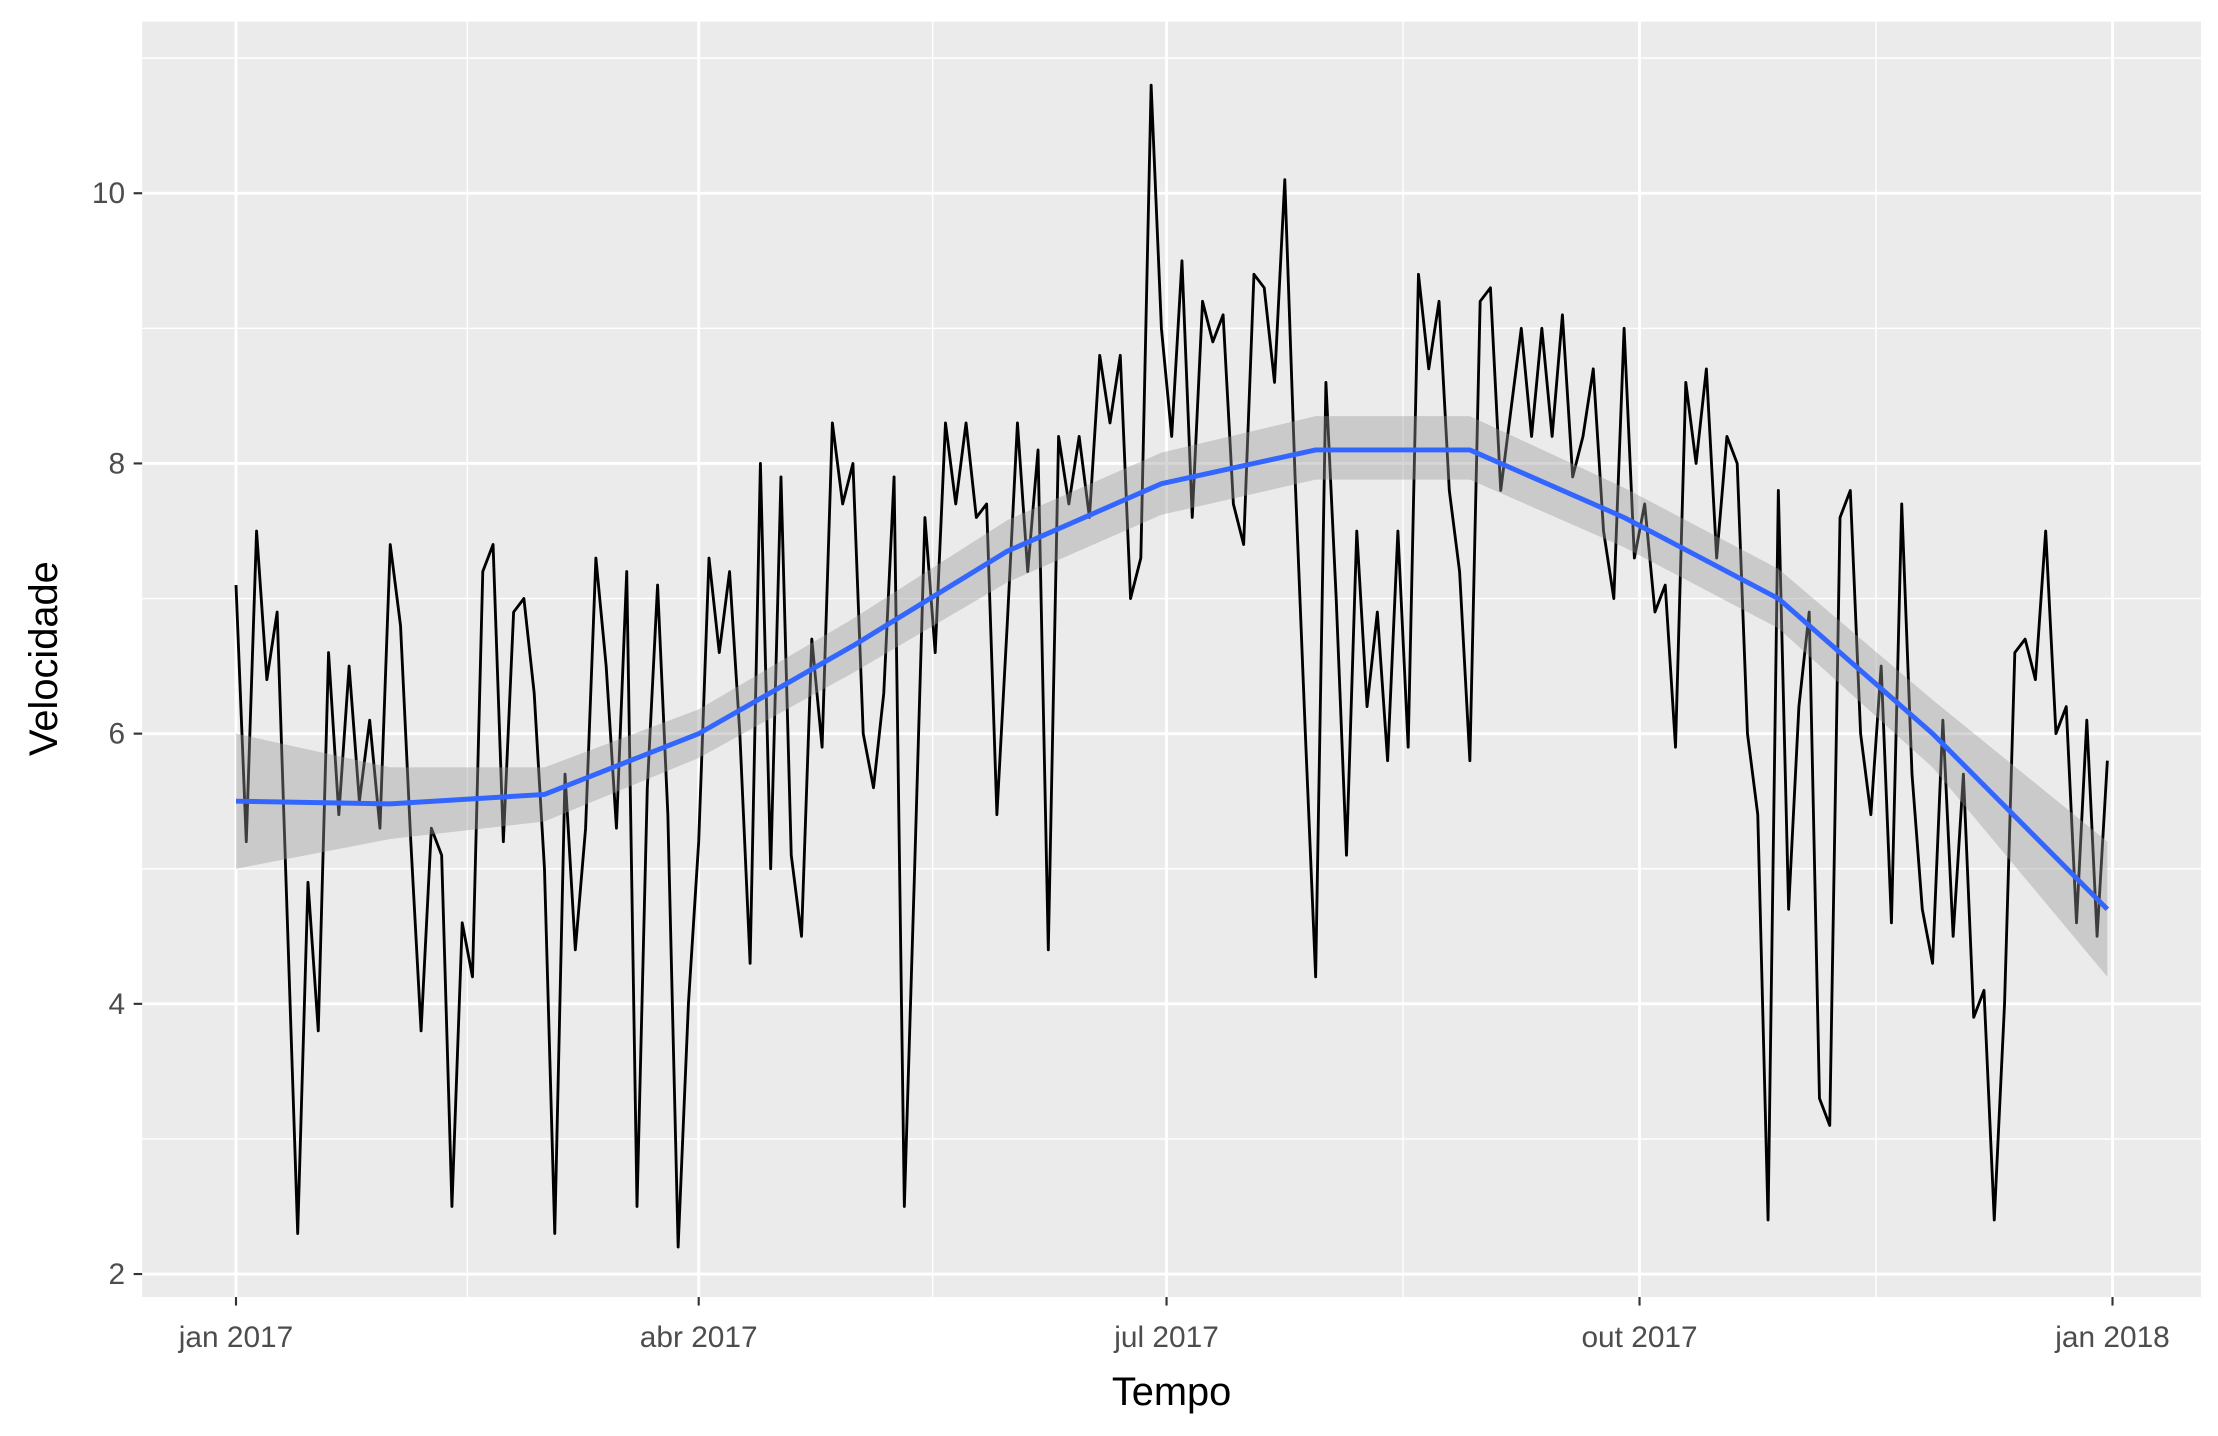  Describe the element at coordinates (1171, 1392) in the screenshot. I see `x-axis-title: Tempo` at that location.